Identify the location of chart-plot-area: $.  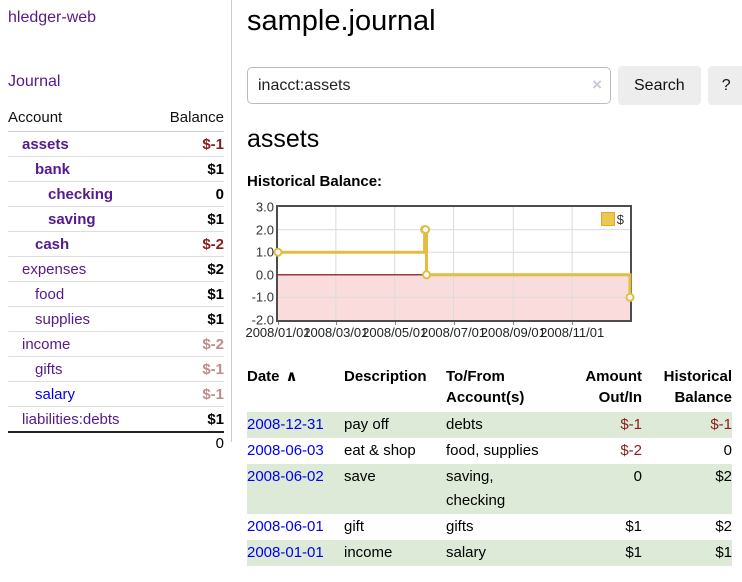
(454, 263).